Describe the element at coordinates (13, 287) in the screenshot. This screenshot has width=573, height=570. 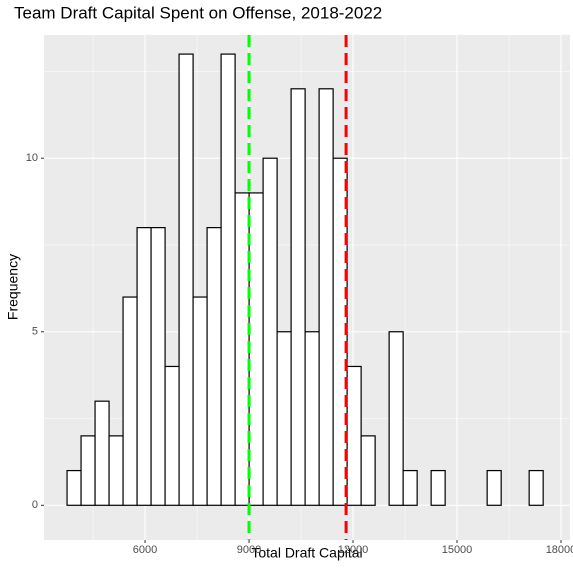
I see `y-axis-label: Frequency` at that location.